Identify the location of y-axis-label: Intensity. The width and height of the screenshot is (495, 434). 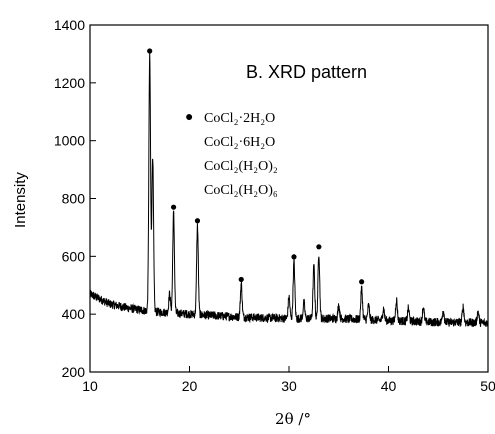
(20, 200).